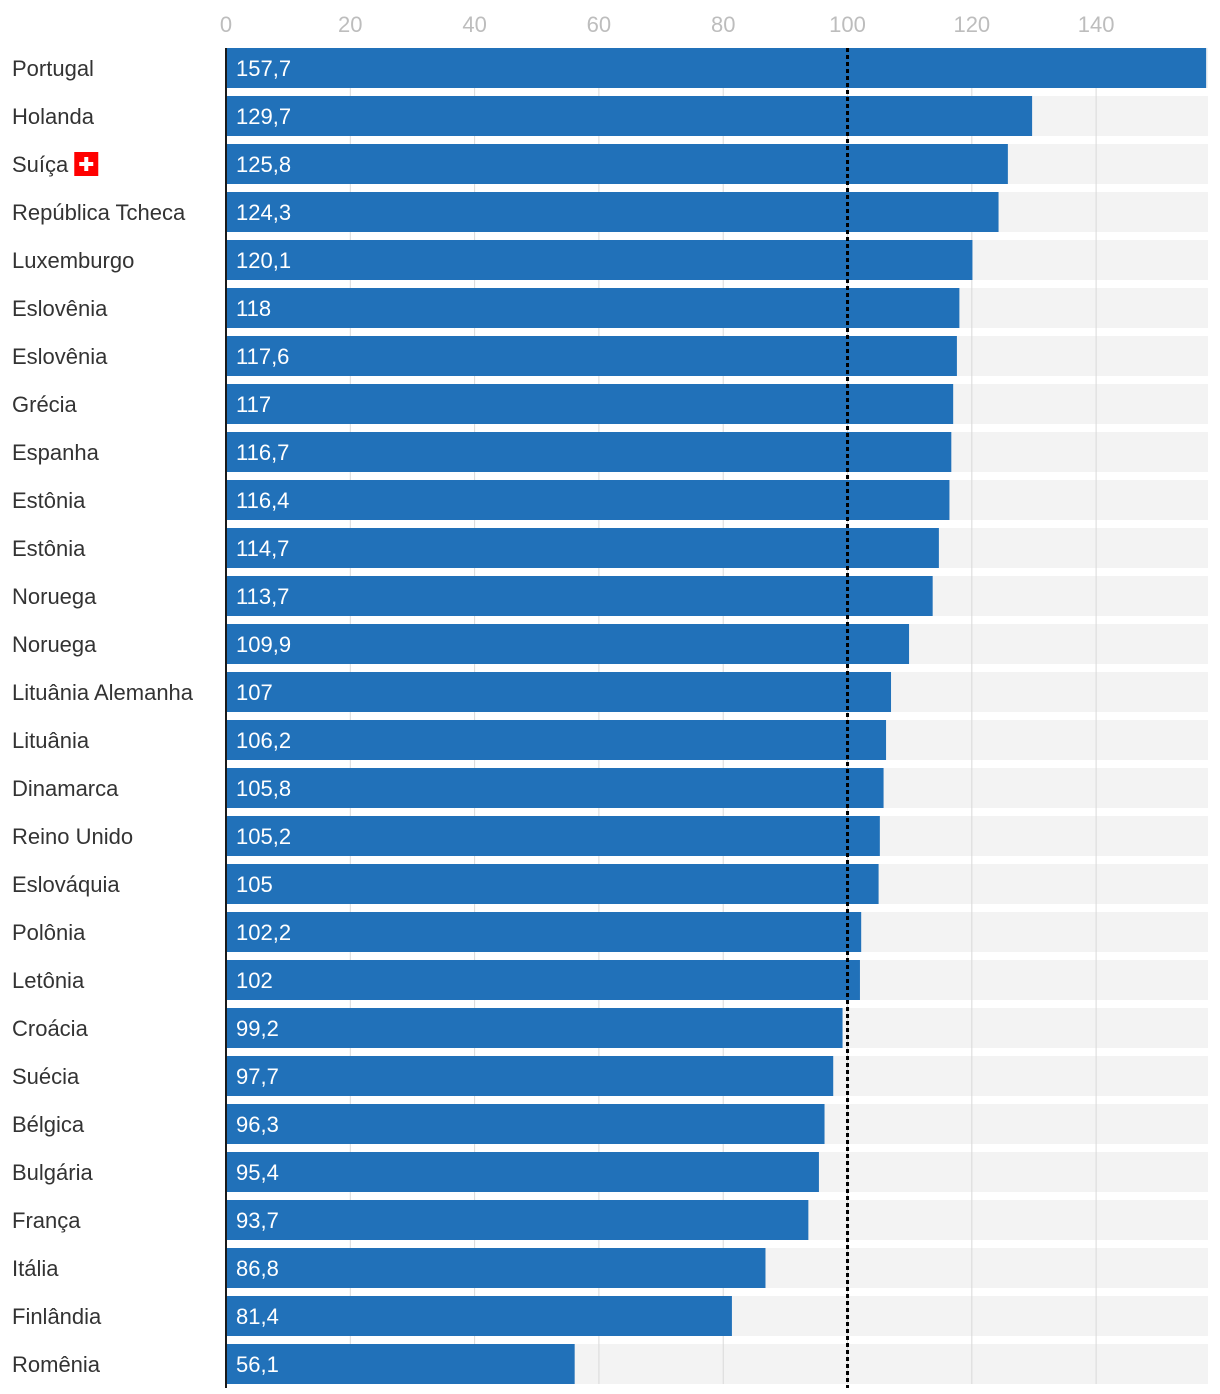 The image size is (1220, 1394). I want to click on category-label: Finlândia, so click(57, 1316).